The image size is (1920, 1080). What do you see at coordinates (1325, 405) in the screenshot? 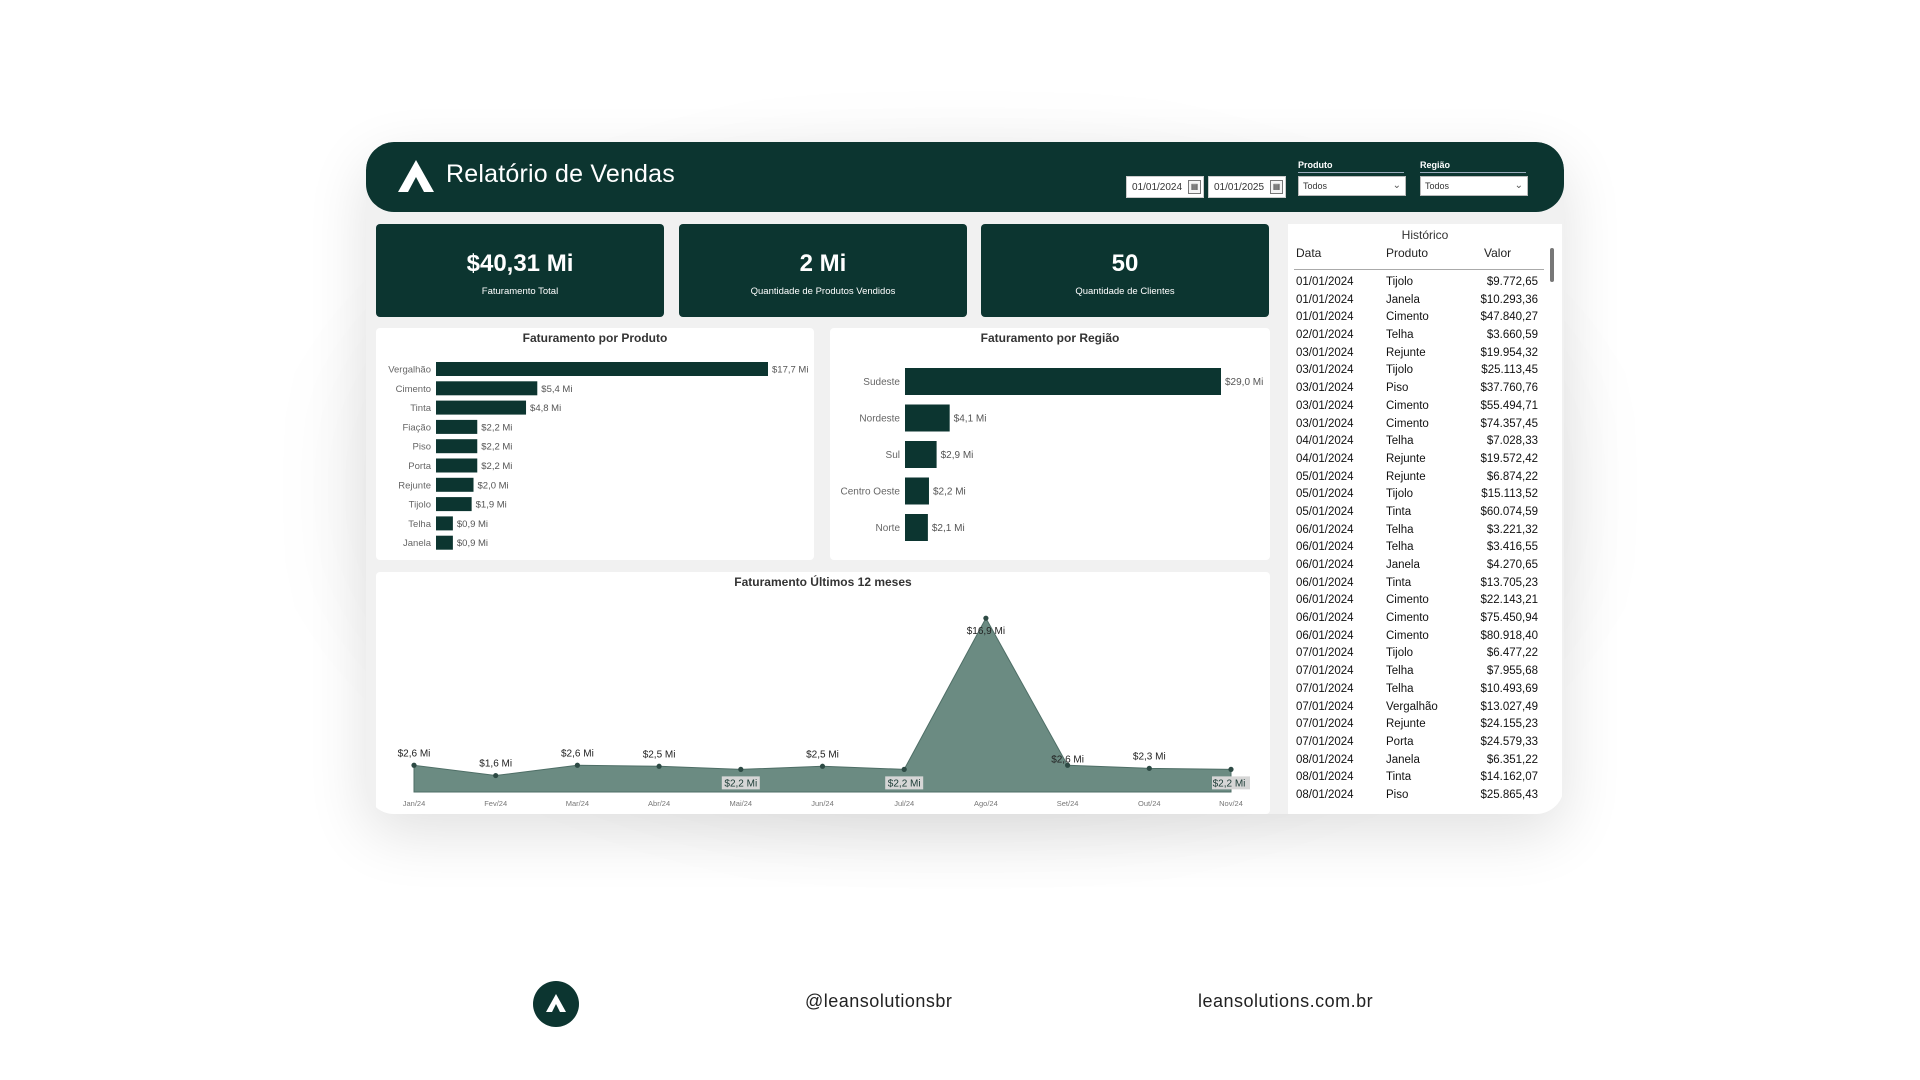
I see `cell-data: 03/01/2024` at bounding box center [1325, 405].